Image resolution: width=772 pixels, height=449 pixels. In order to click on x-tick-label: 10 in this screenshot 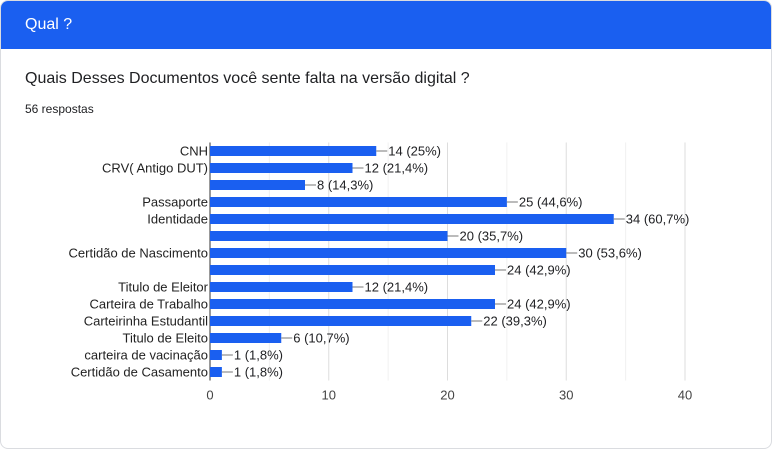, I will do `click(329, 395)`.